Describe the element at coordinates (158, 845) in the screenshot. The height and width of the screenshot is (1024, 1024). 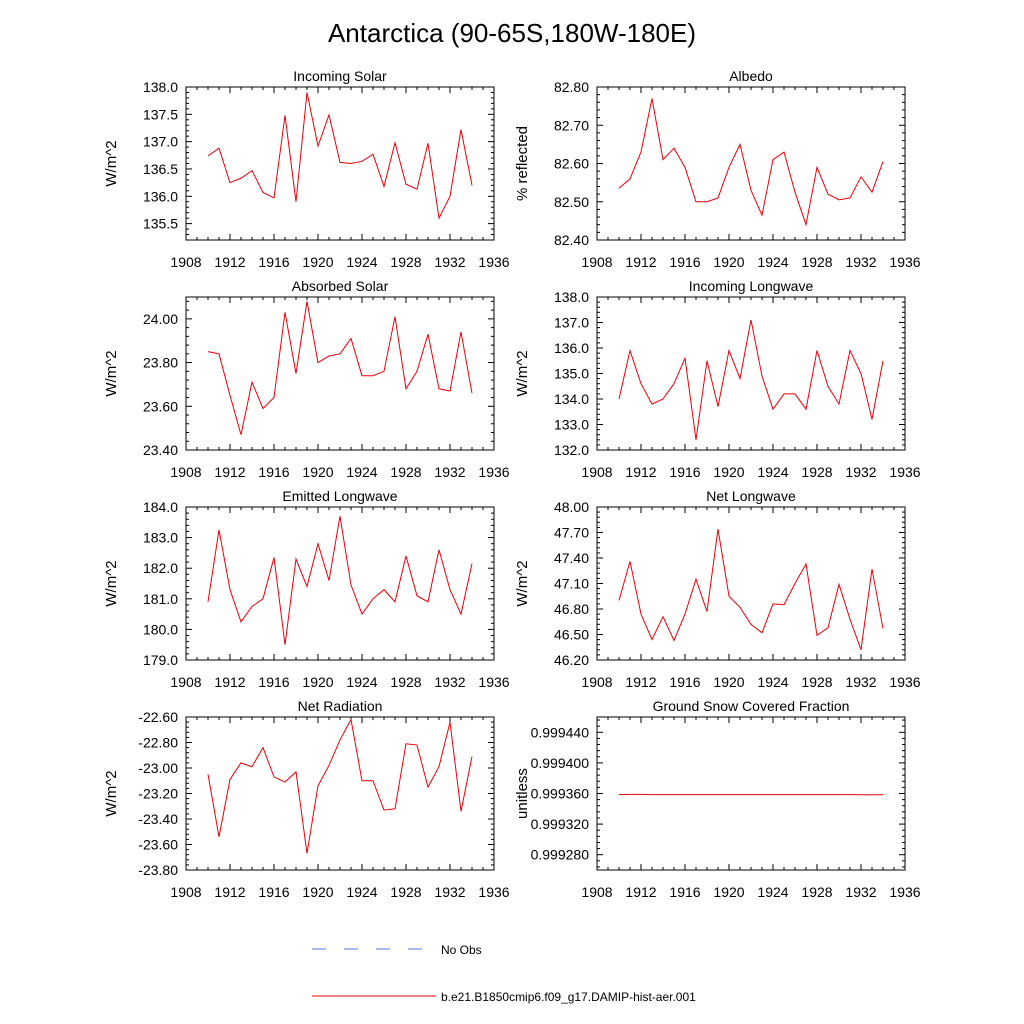
I see `y-tick-label: -23.60` at that location.